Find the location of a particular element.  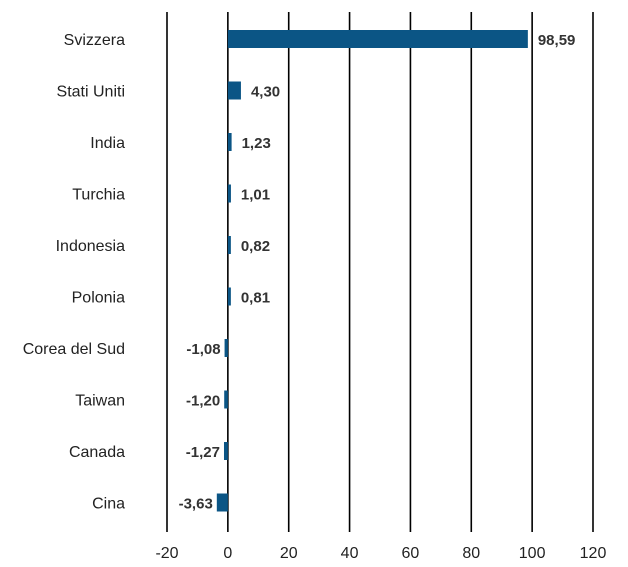

x-tick-label: 0 is located at coordinates (227, 553).